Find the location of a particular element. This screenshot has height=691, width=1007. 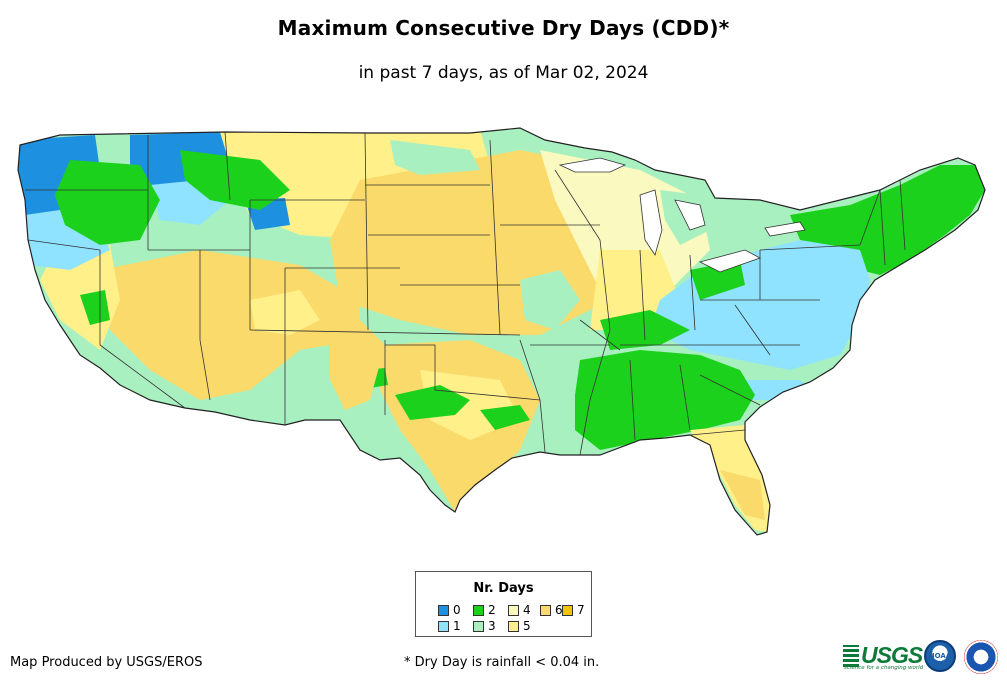

legend-item-0: 0 is located at coordinates (449, 610).